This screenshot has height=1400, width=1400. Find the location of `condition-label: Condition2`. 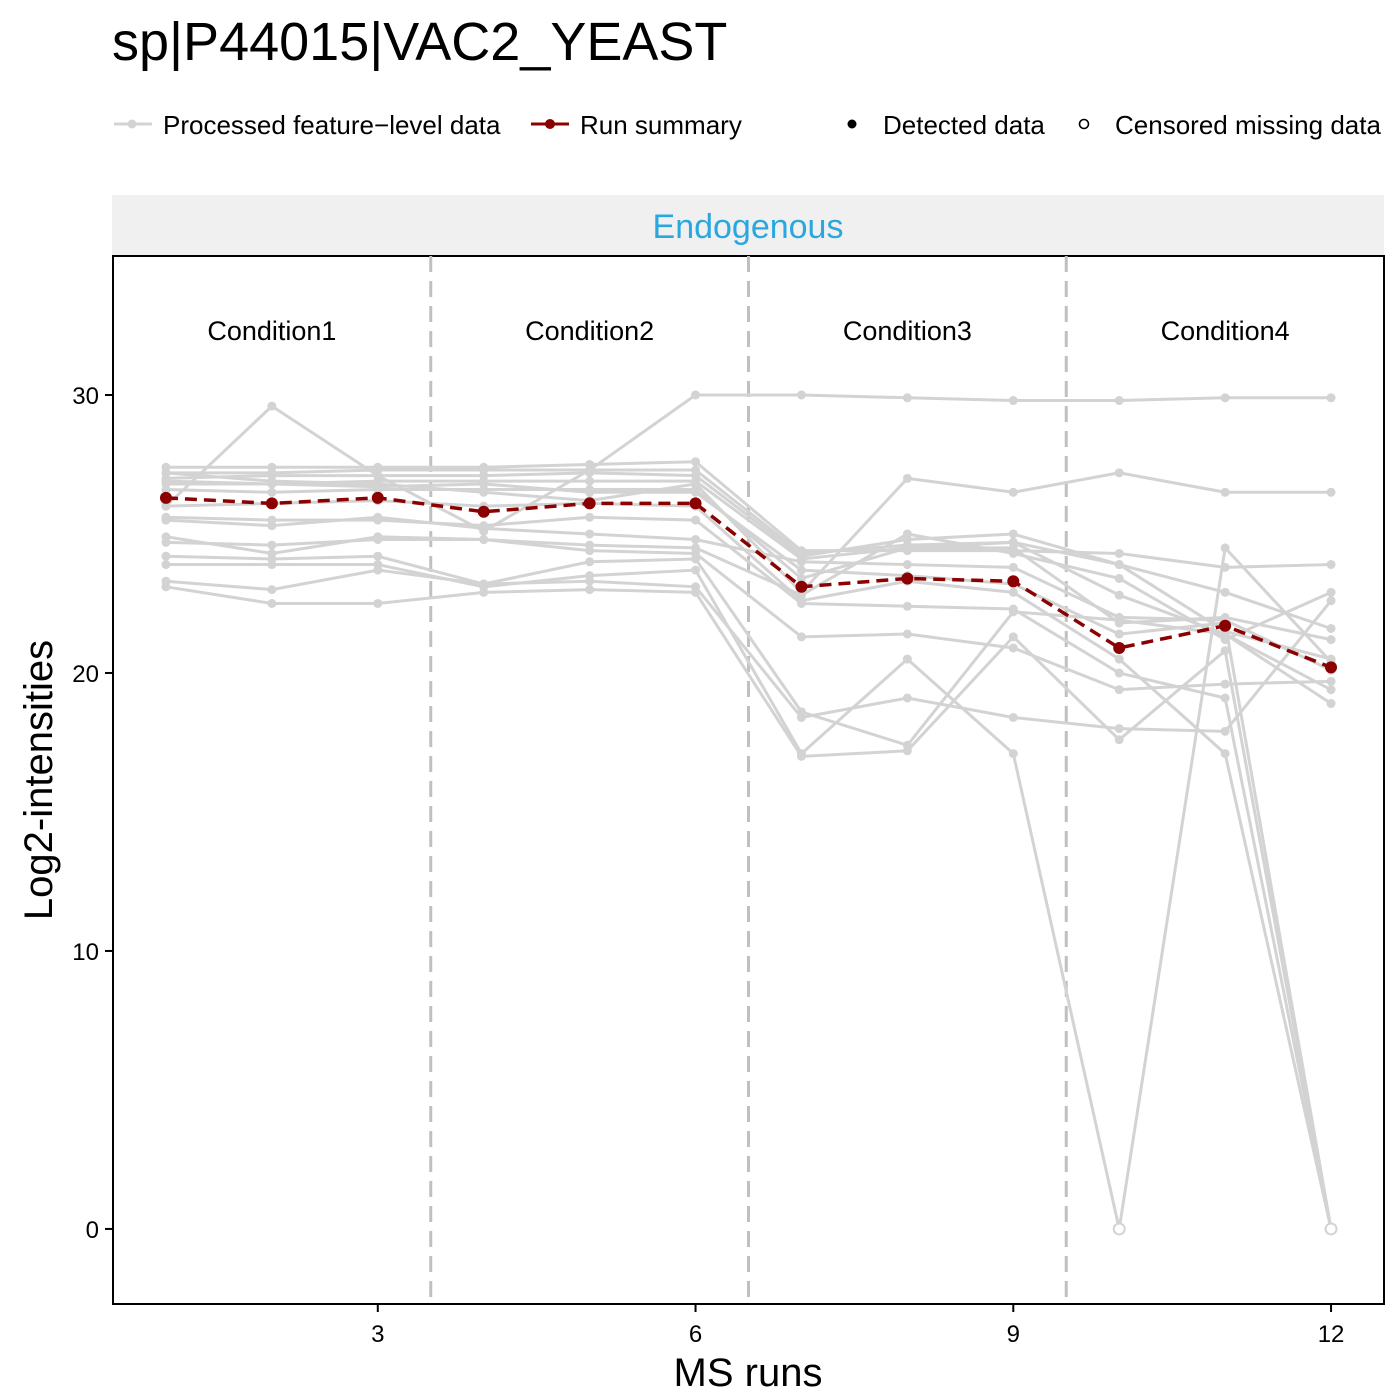

condition-label: Condition2 is located at coordinates (589, 331).